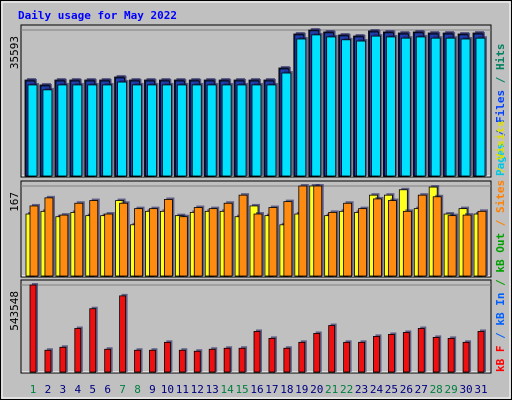 This screenshot has width=512, height=400. Describe the element at coordinates (500, 359) in the screenshot. I see `legend-item: kB F` at that location.